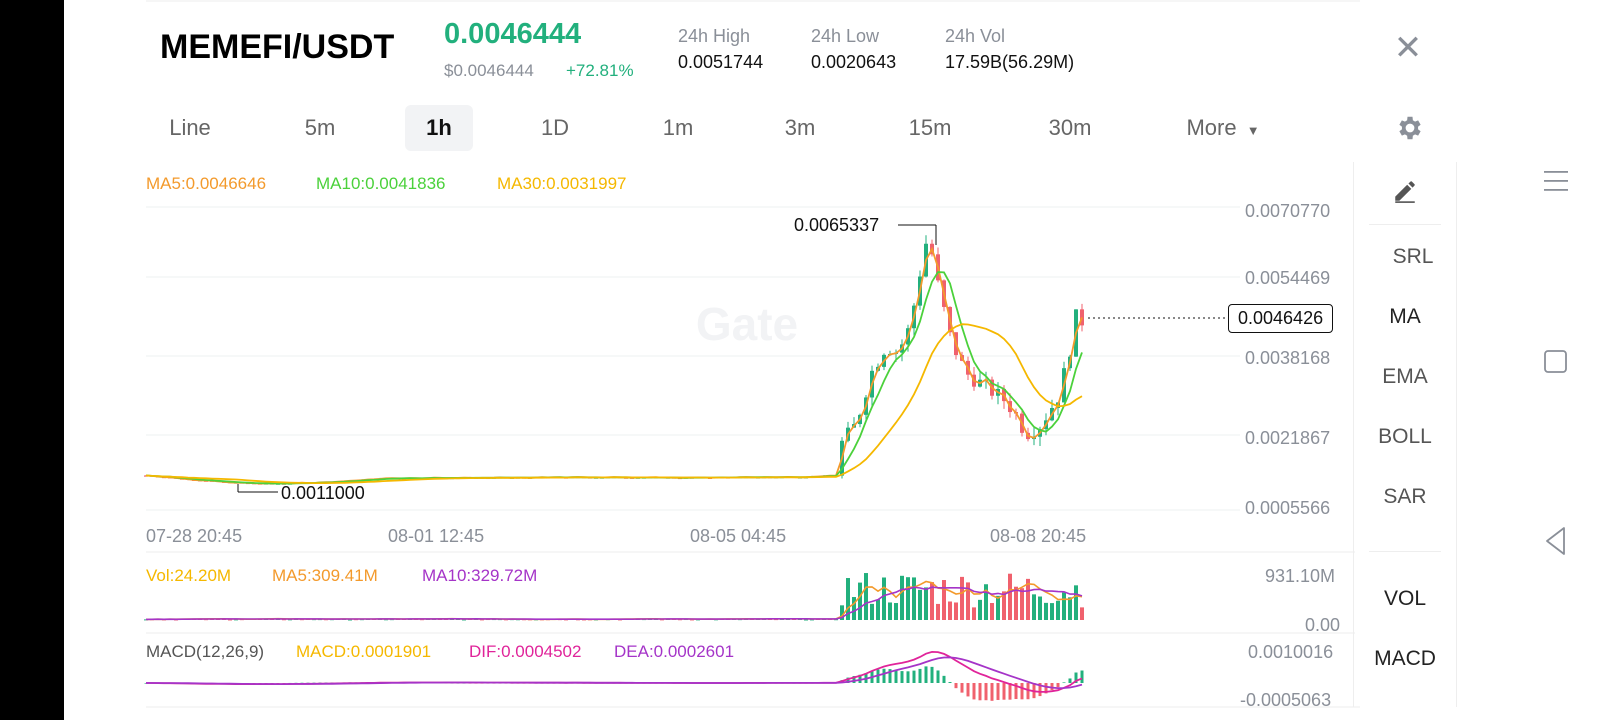  I want to click on tab-more: More ▼, so click(1223, 128).